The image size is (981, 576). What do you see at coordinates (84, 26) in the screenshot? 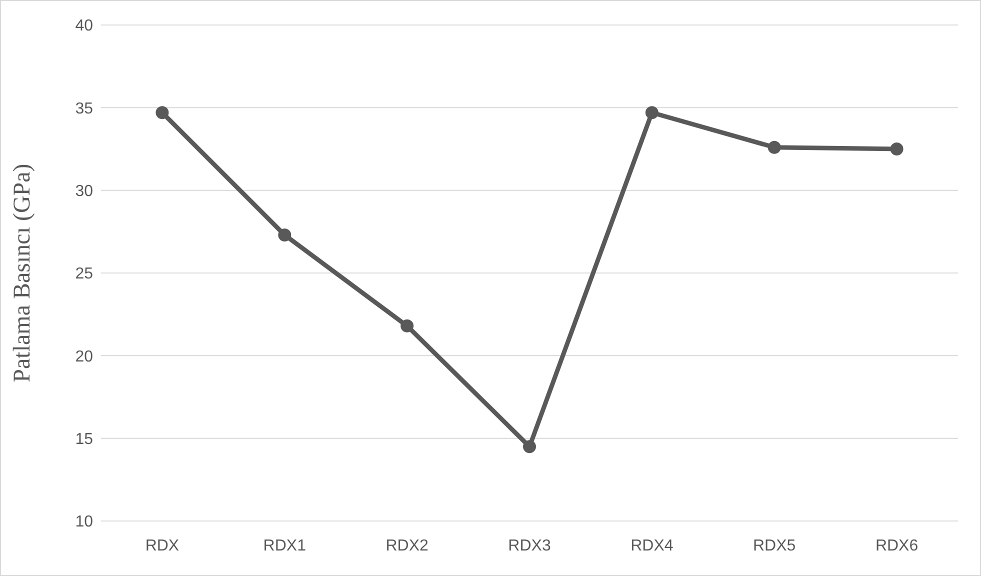
I see `y-tick-label: 40` at bounding box center [84, 26].